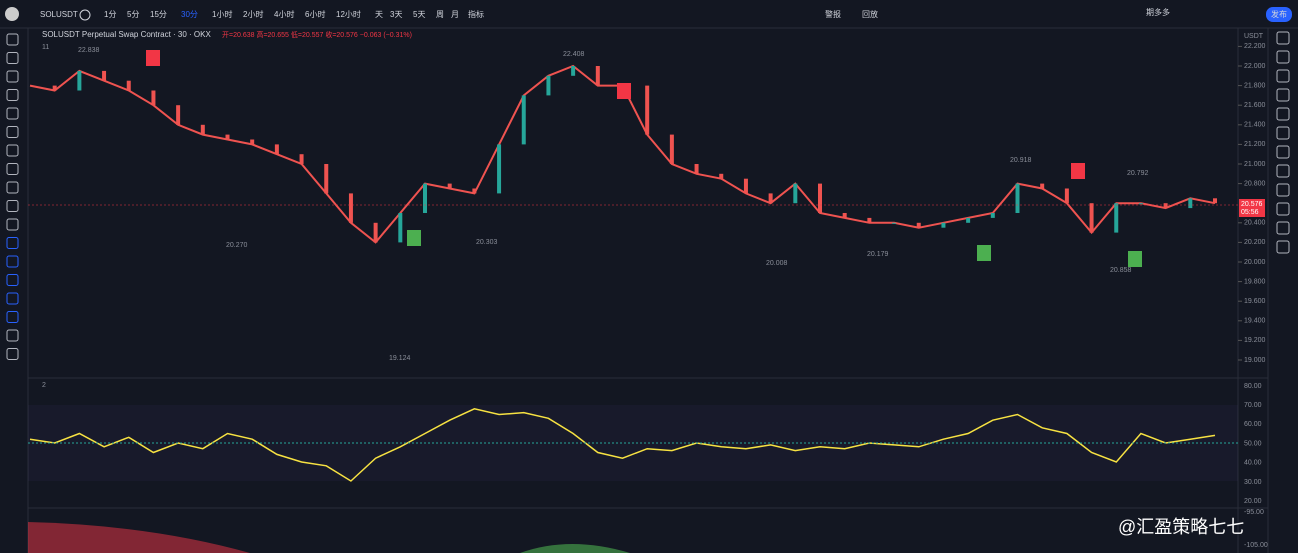  Describe the element at coordinates (1255, 125) in the screenshot. I see `price-tick-label: 21.400` at that location.